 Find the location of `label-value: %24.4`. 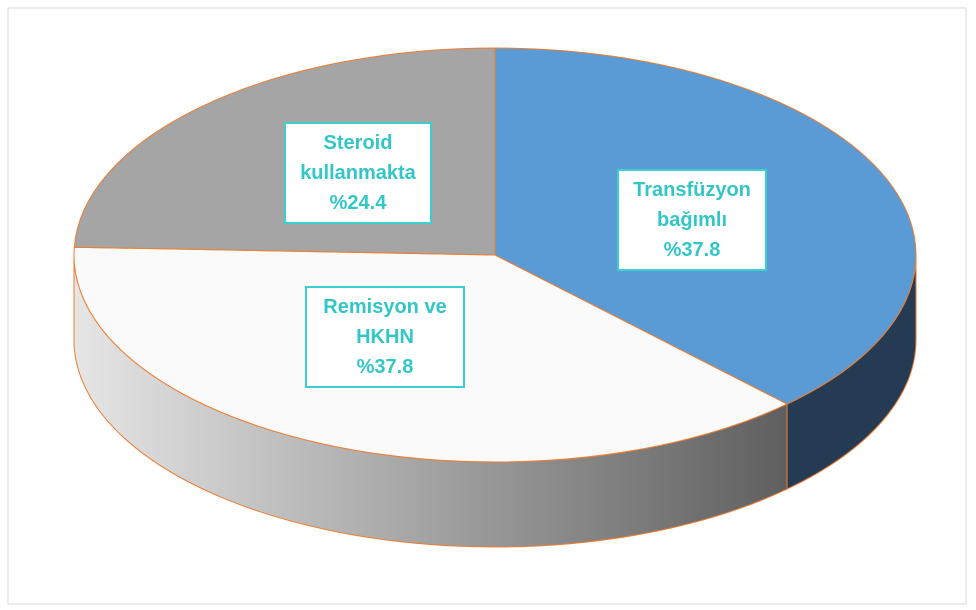

label-value: %24.4 is located at coordinates (358, 203).